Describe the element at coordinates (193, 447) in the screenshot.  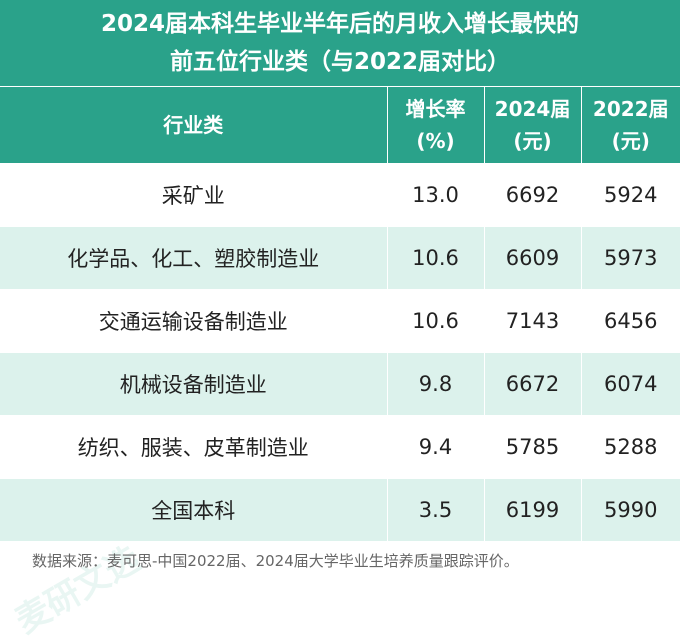
I see `cell-industry: 纺织、服装、皮革制造业` at that location.